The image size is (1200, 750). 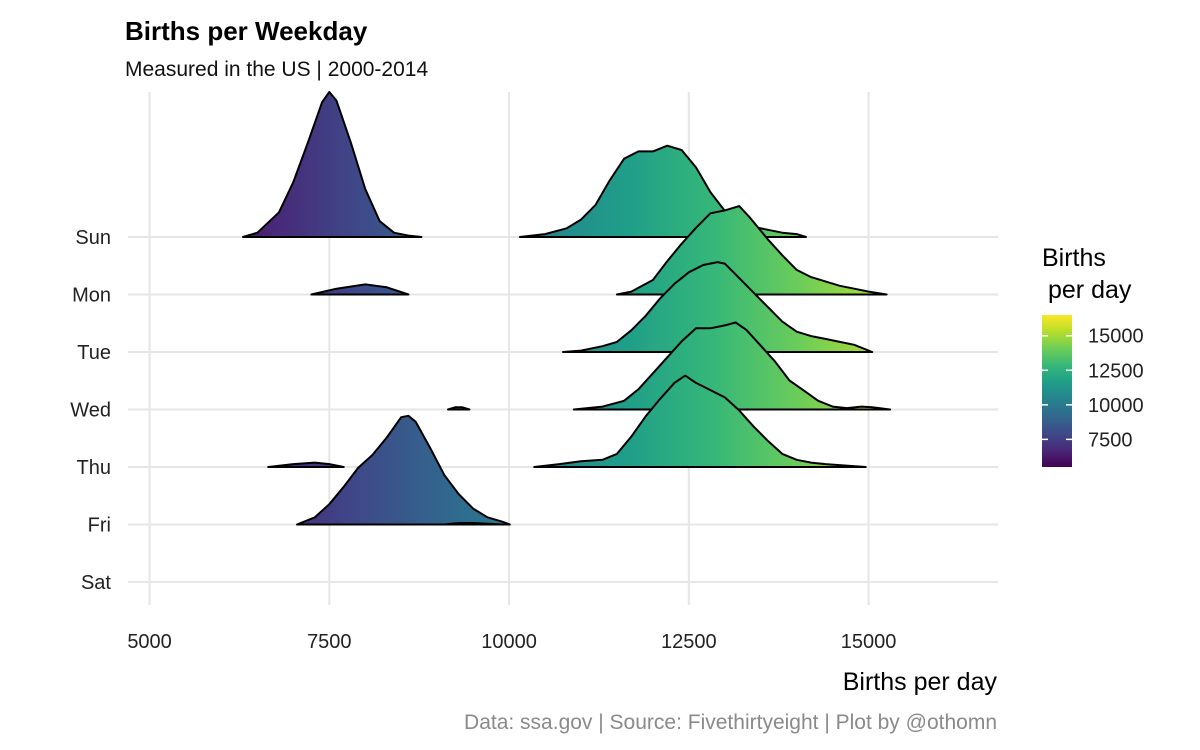 What do you see at coordinates (1074, 258) in the screenshot?
I see `legend-title-line1: Births` at bounding box center [1074, 258].